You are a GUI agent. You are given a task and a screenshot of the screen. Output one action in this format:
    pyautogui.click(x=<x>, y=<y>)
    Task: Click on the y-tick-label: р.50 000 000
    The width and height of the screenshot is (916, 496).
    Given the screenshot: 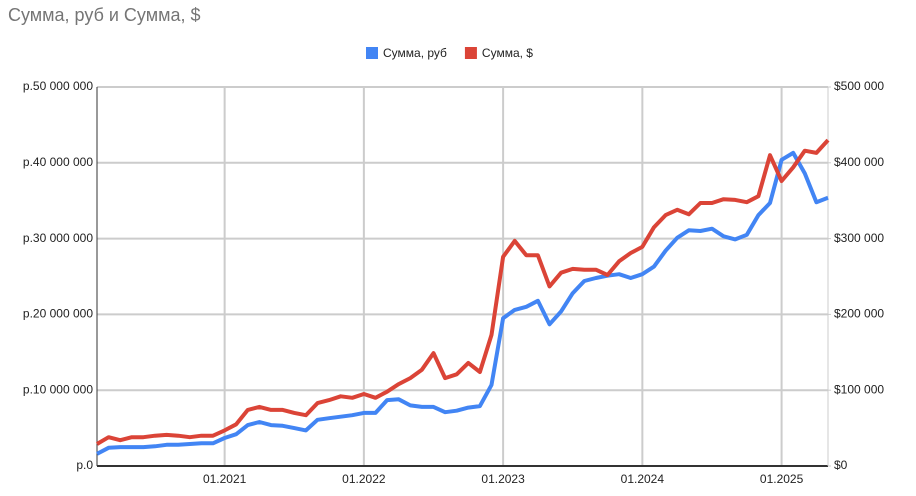 What is the action you would take?
    pyautogui.click(x=58, y=86)
    